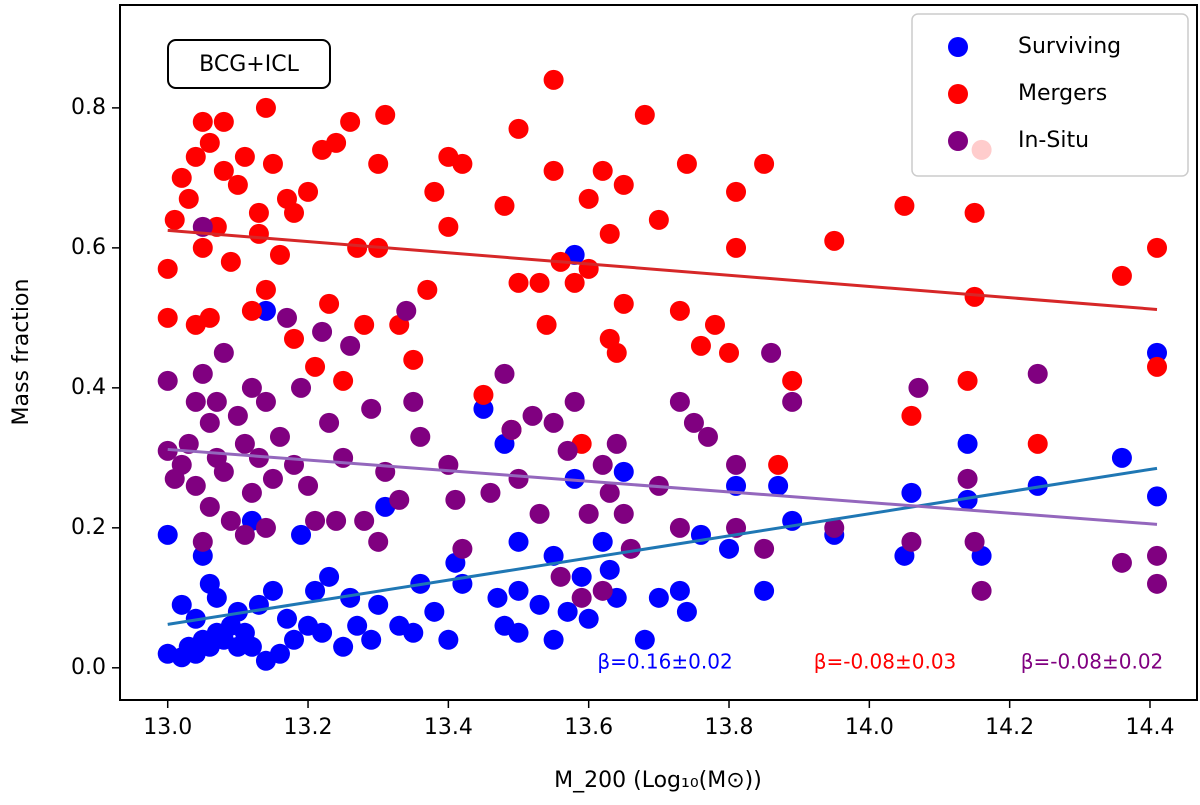 Image resolution: width=1200 pixels, height=805 pixels. Describe the element at coordinates (588, 727) in the screenshot. I see `x-tick-label: 13.6` at that location.